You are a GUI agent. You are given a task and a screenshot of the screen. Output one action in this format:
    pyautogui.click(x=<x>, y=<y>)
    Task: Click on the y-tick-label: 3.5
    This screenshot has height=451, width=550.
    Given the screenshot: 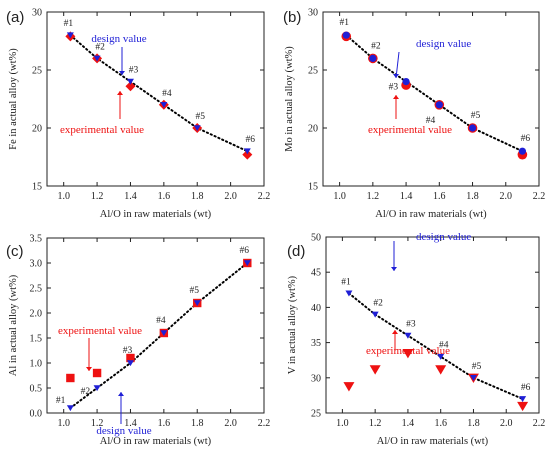 What is the action you would take?
    pyautogui.click(x=36, y=239)
    